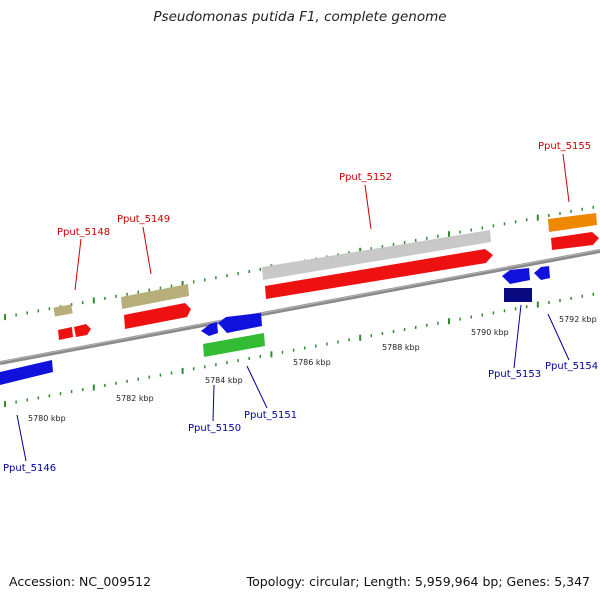  What do you see at coordinates (514, 374) in the screenshot?
I see `gene-label-pput-5153: Pput_5153` at bounding box center [514, 374].